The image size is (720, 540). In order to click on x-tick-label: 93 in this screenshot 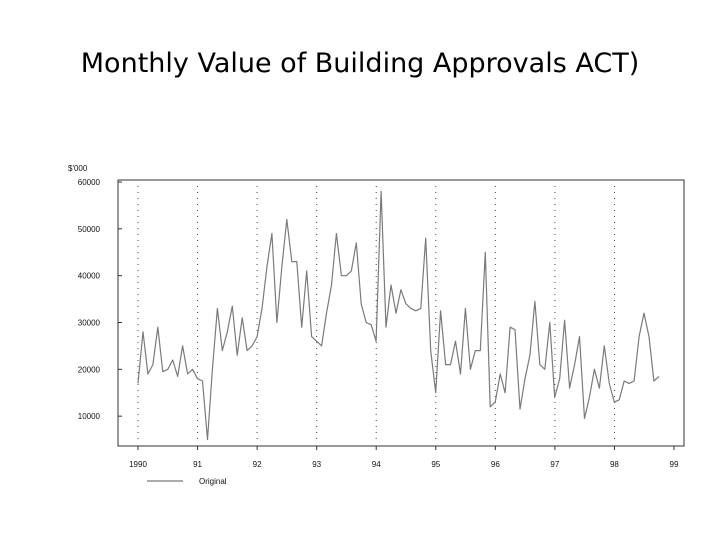, I will do `click(316, 464)`.